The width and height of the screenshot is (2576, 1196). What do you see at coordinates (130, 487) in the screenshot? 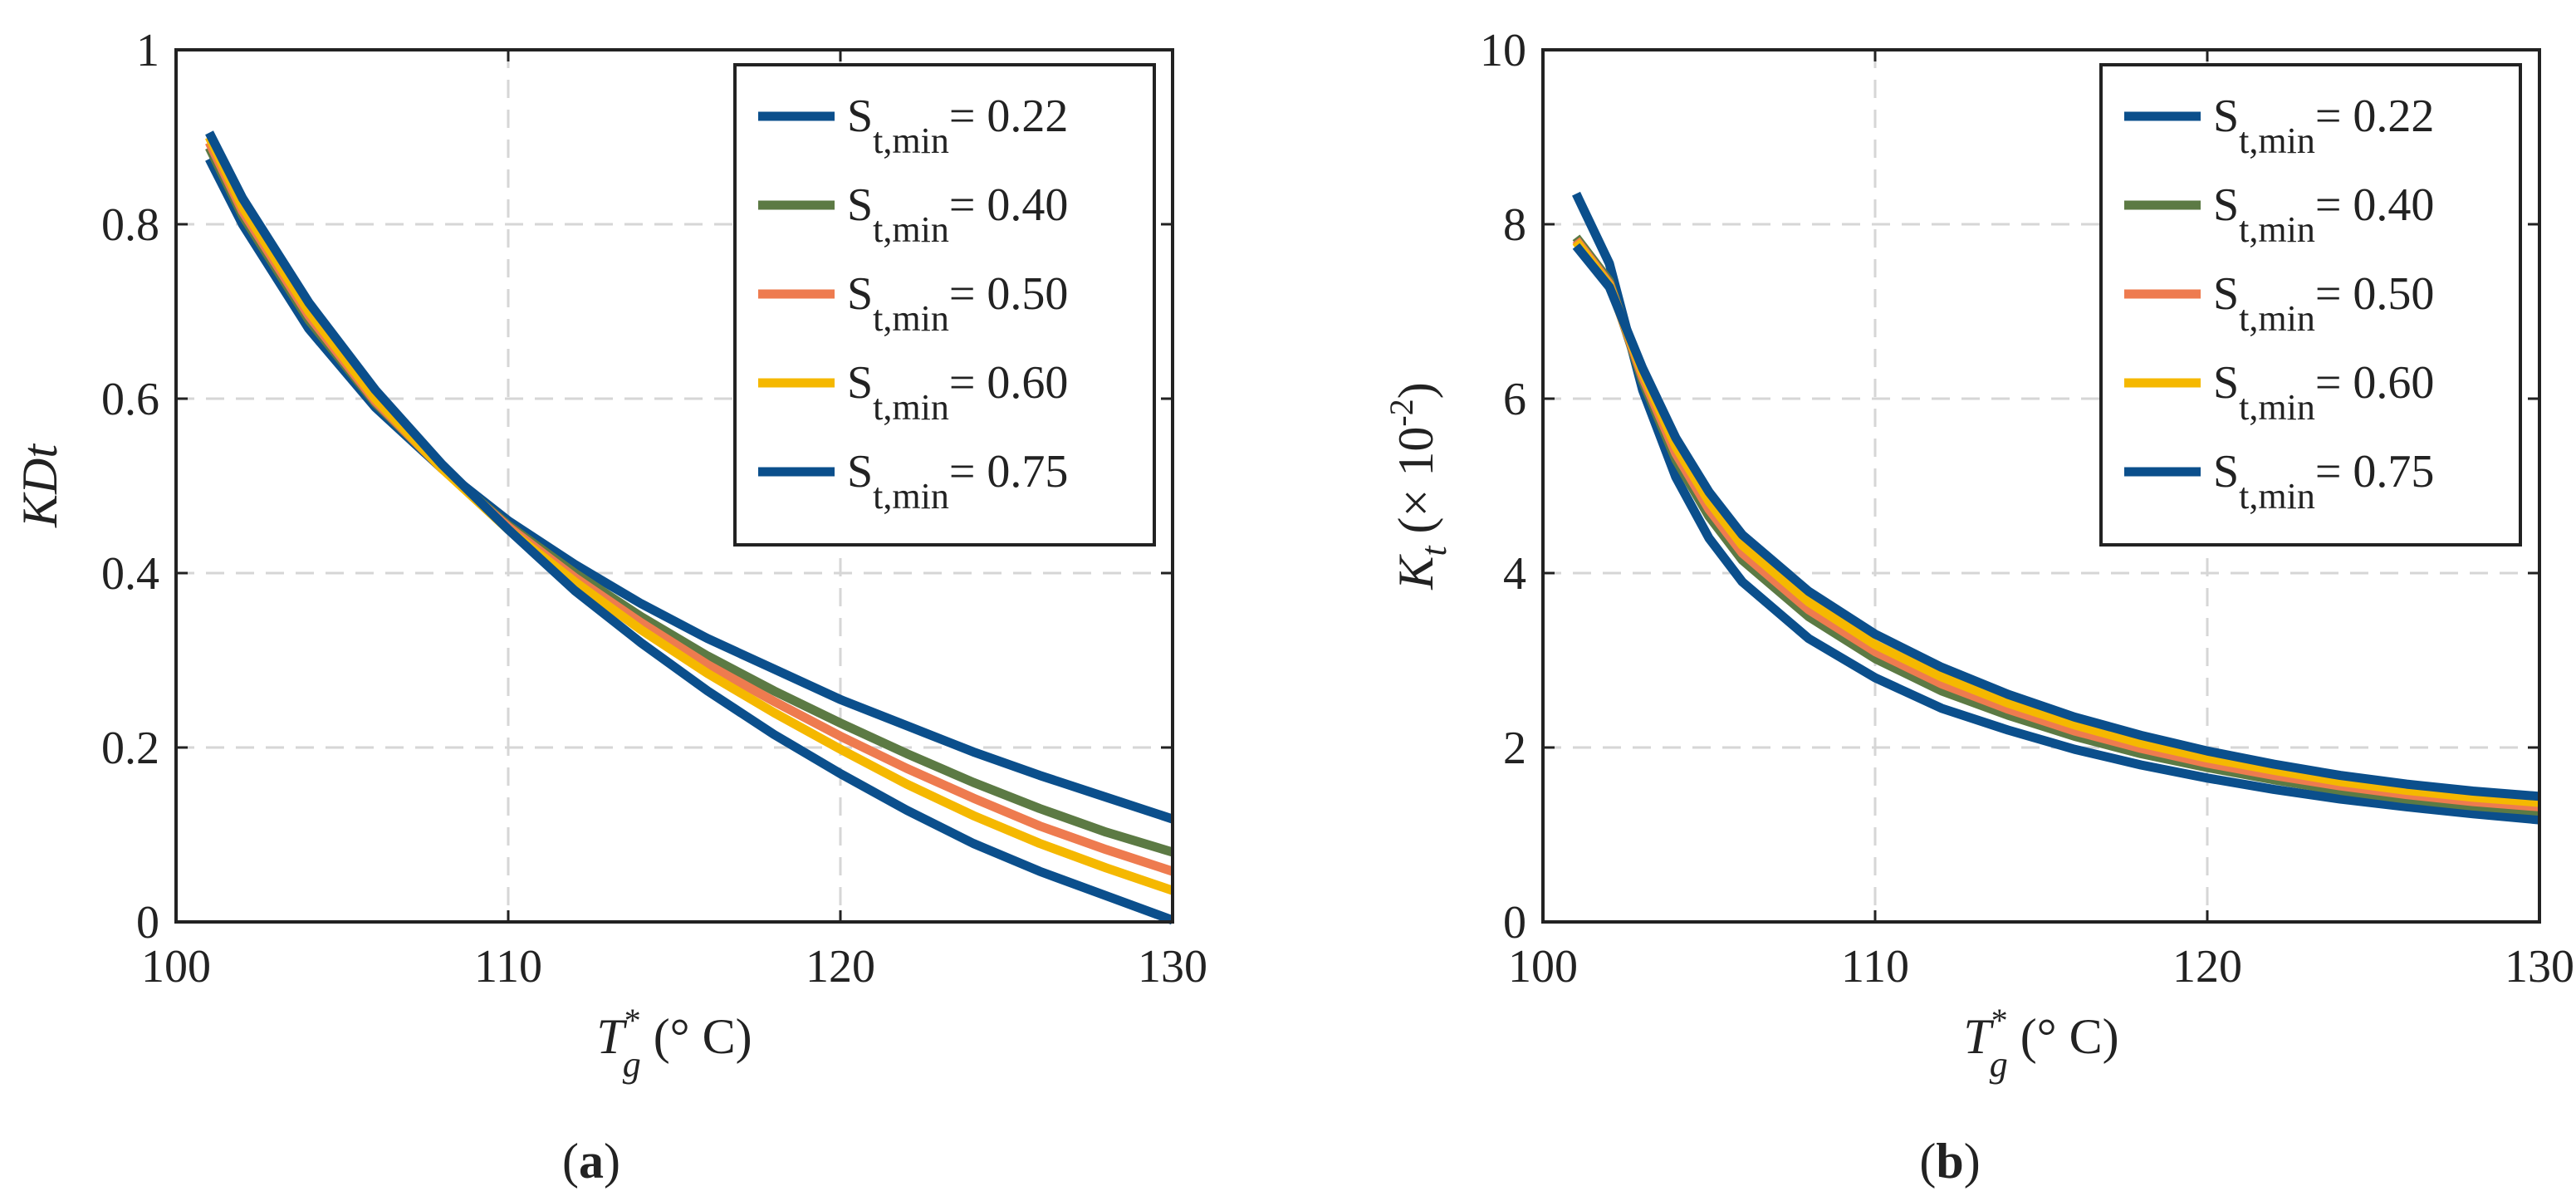
I see `panel-a-y-tick-labels: 0 0.2 0.4 0.6 0.8 1` at bounding box center [130, 487].